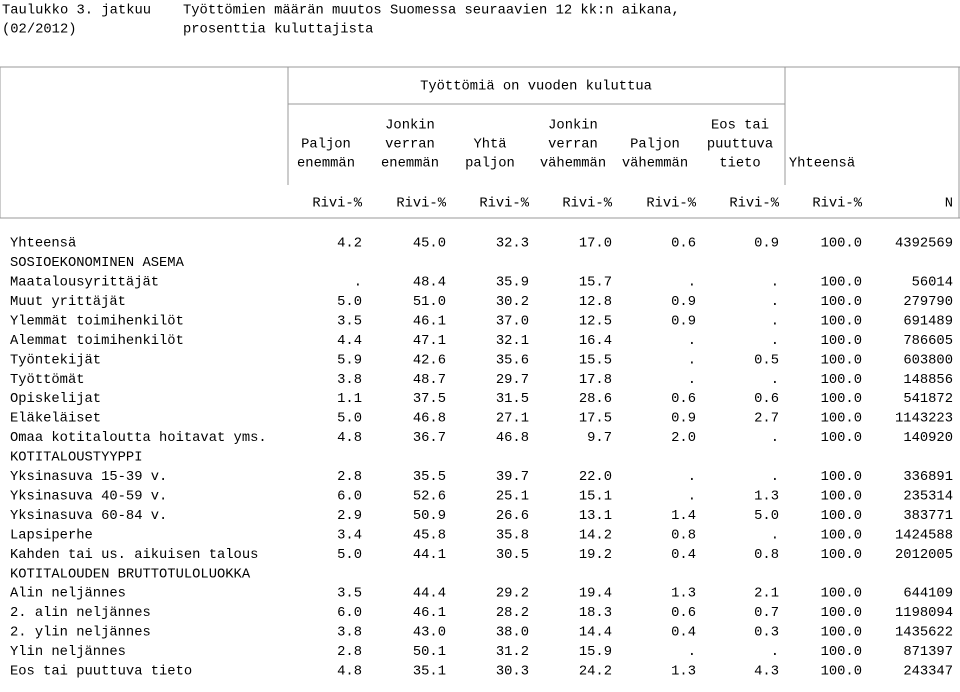 The height and width of the screenshot is (692, 960). Describe the element at coordinates (68, 594) in the screenshot. I see `row-label: Alin neljännes` at that location.